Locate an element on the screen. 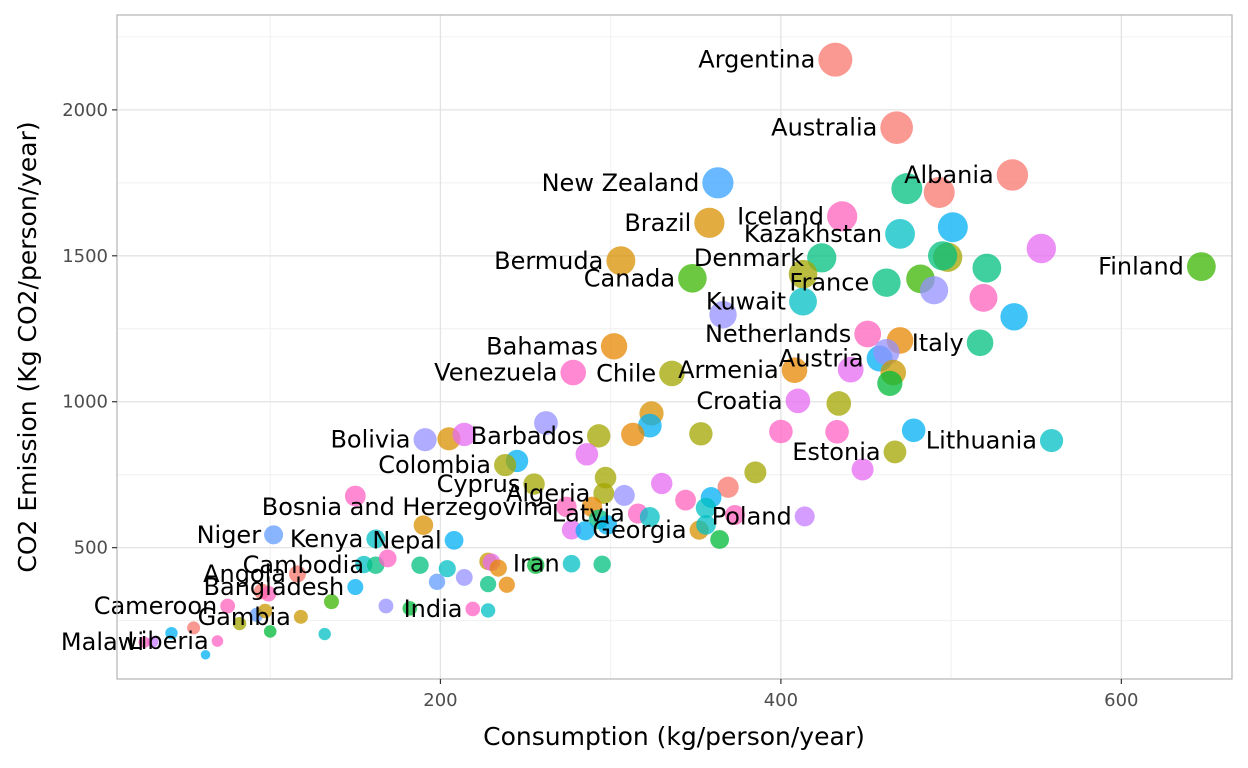  point-label: France is located at coordinates (829, 283).